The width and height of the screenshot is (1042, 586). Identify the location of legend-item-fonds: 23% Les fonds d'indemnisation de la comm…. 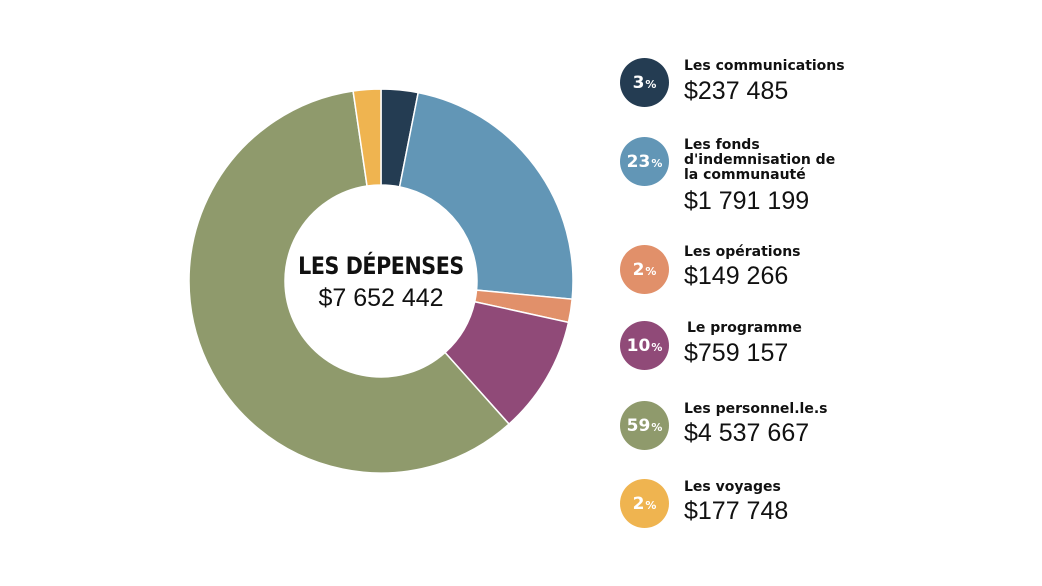
(830, 177).